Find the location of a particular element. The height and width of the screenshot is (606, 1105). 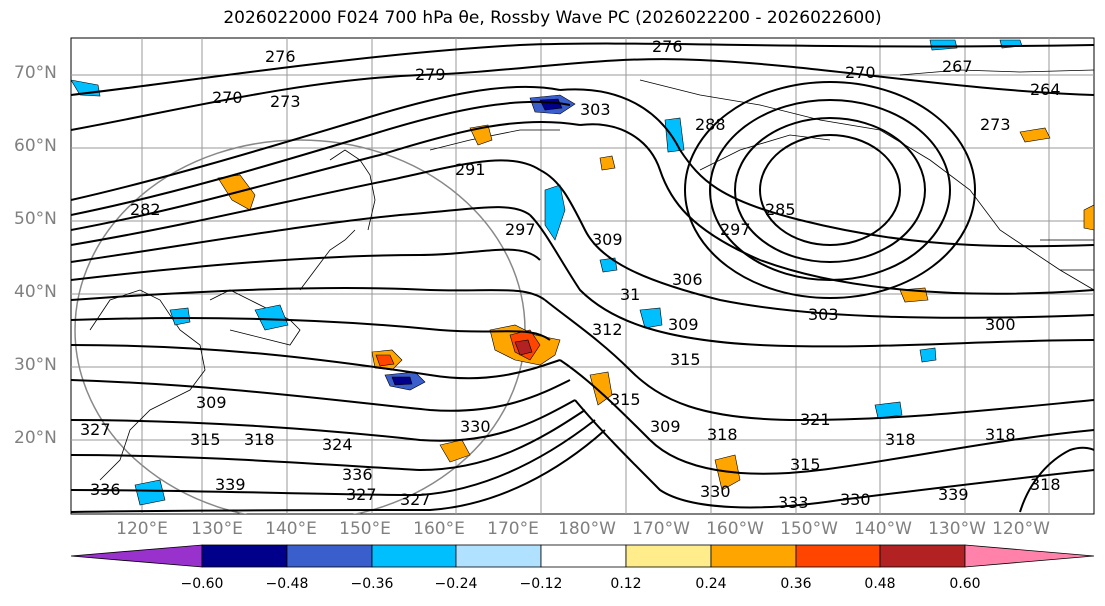

lon-label: 170°W is located at coordinates (661, 529).